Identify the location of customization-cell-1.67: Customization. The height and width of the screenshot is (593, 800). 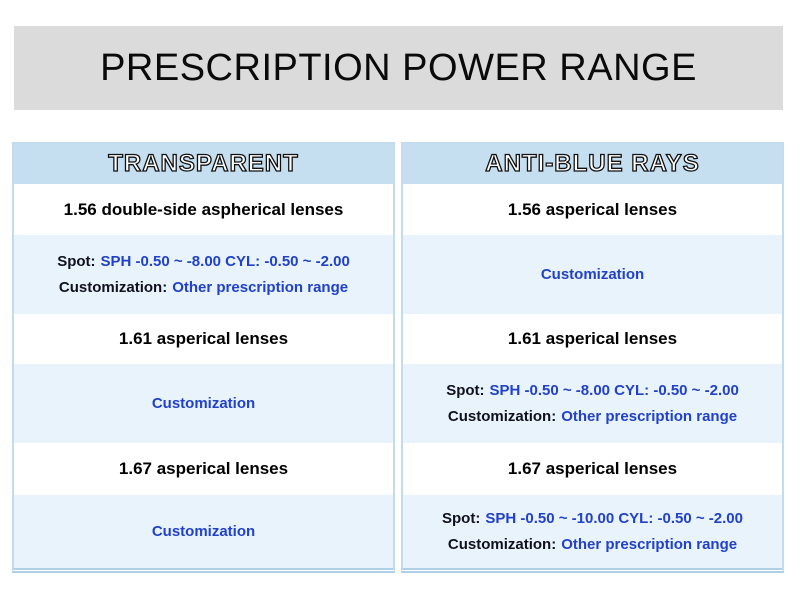
(203, 531).